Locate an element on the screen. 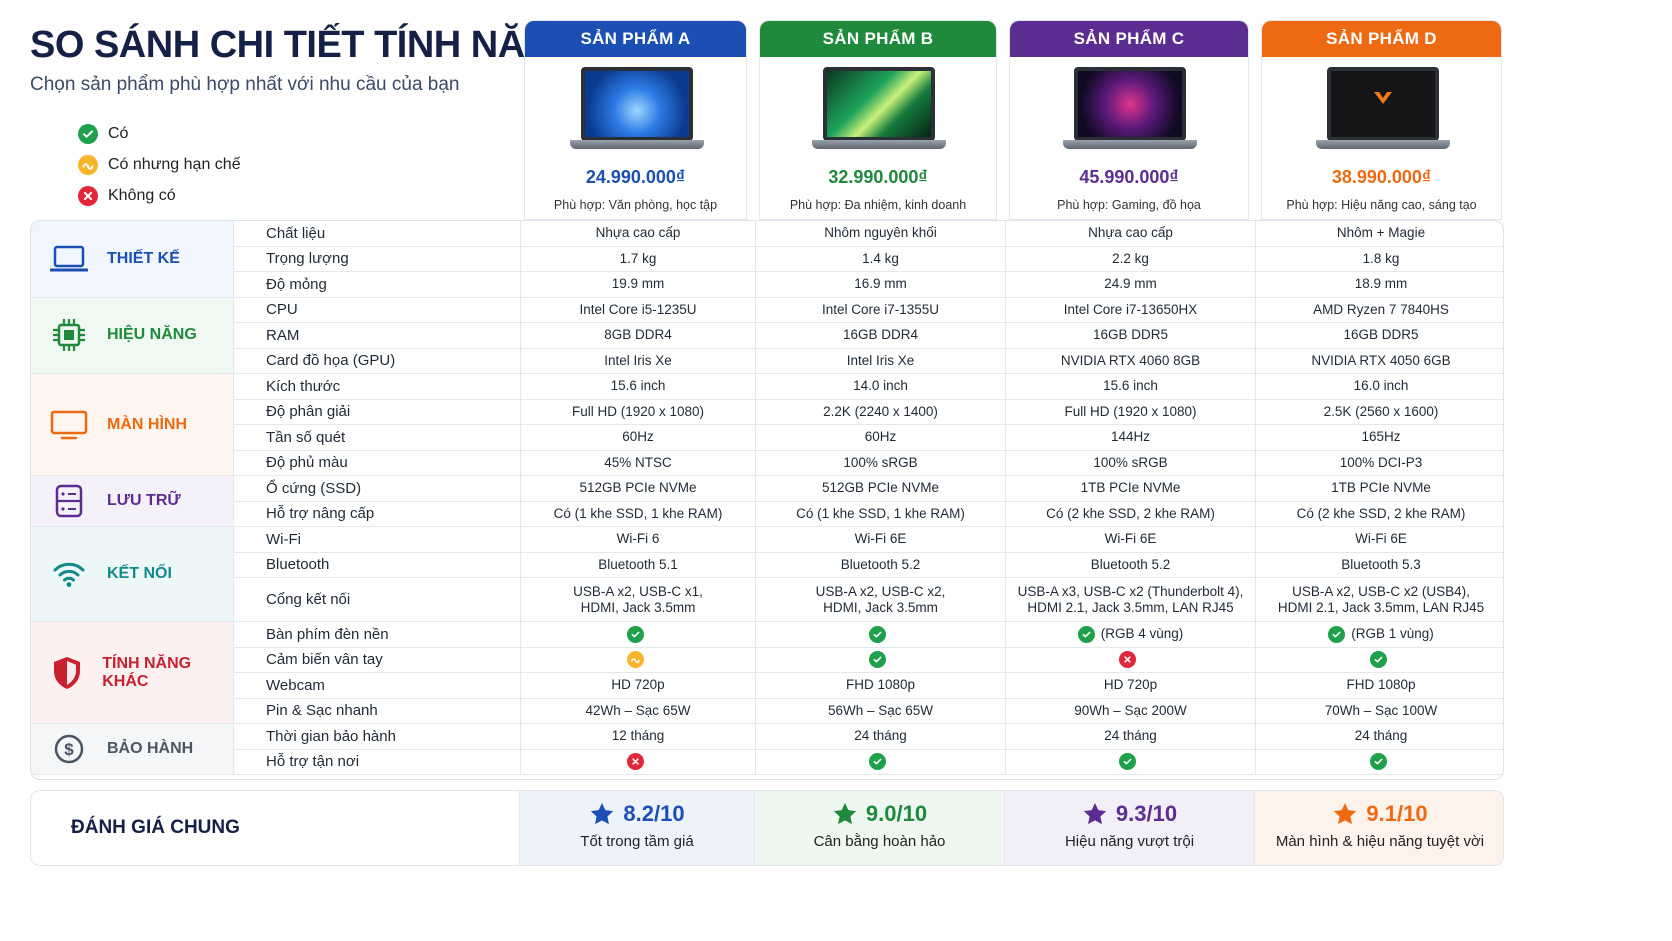 This screenshot has width=1672, height=941. dollar-coin-icon: $ is located at coordinates (69, 749).